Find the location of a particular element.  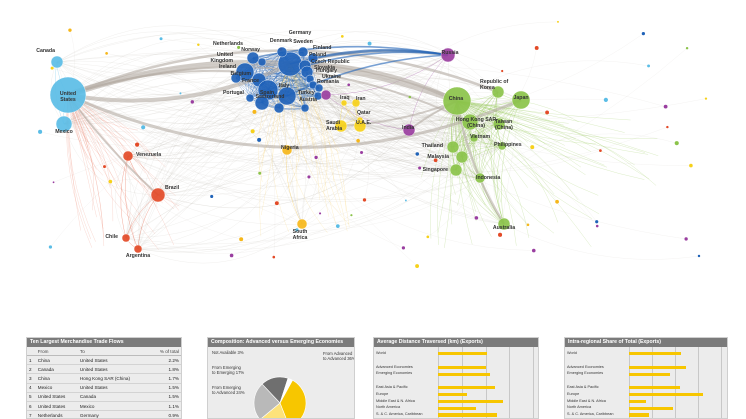

country-node-italy is located at coordinates (287, 96).